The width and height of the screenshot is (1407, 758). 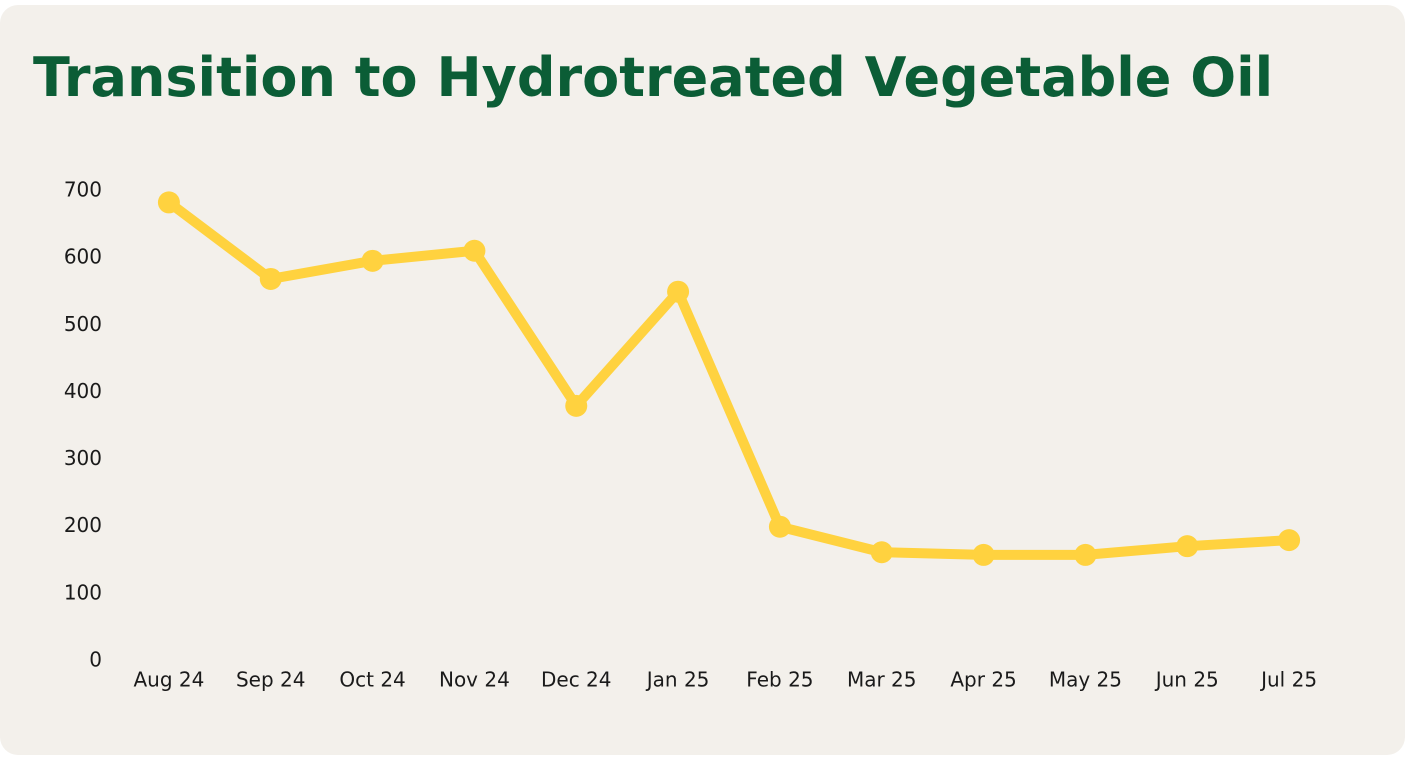 What do you see at coordinates (372, 680) in the screenshot?
I see `x-tick-label: Oct 24` at bounding box center [372, 680].